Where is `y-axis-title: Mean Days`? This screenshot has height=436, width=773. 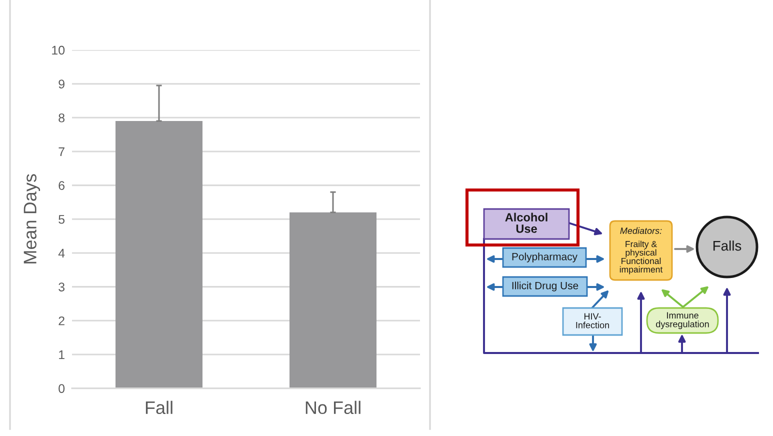 y-axis-title: Mean Days is located at coordinates (32, 219).